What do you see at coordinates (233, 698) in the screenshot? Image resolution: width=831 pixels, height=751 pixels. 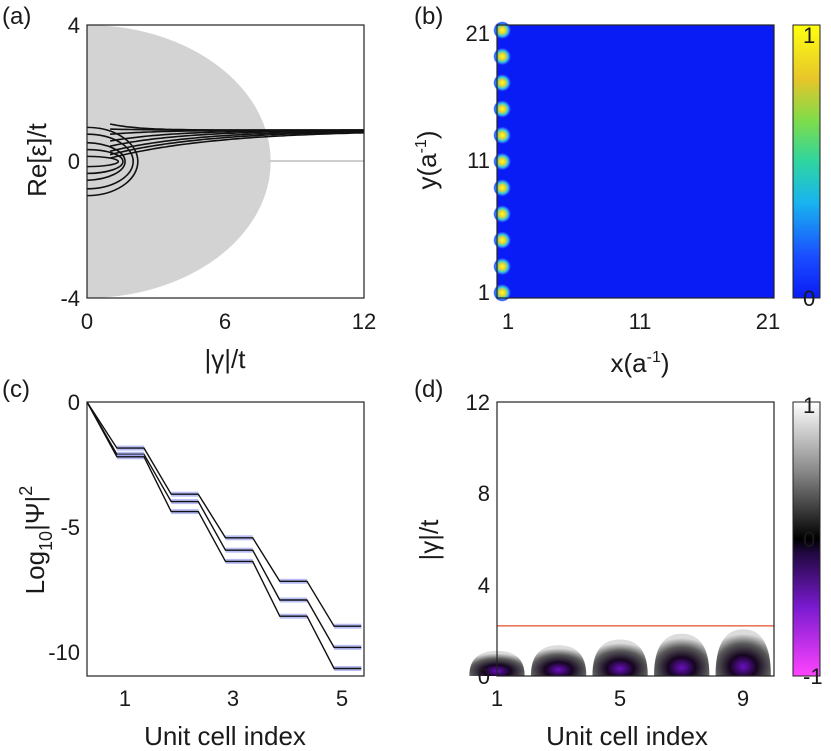 I see `c-xtick-3: 3` at bounding box center [233, 698].